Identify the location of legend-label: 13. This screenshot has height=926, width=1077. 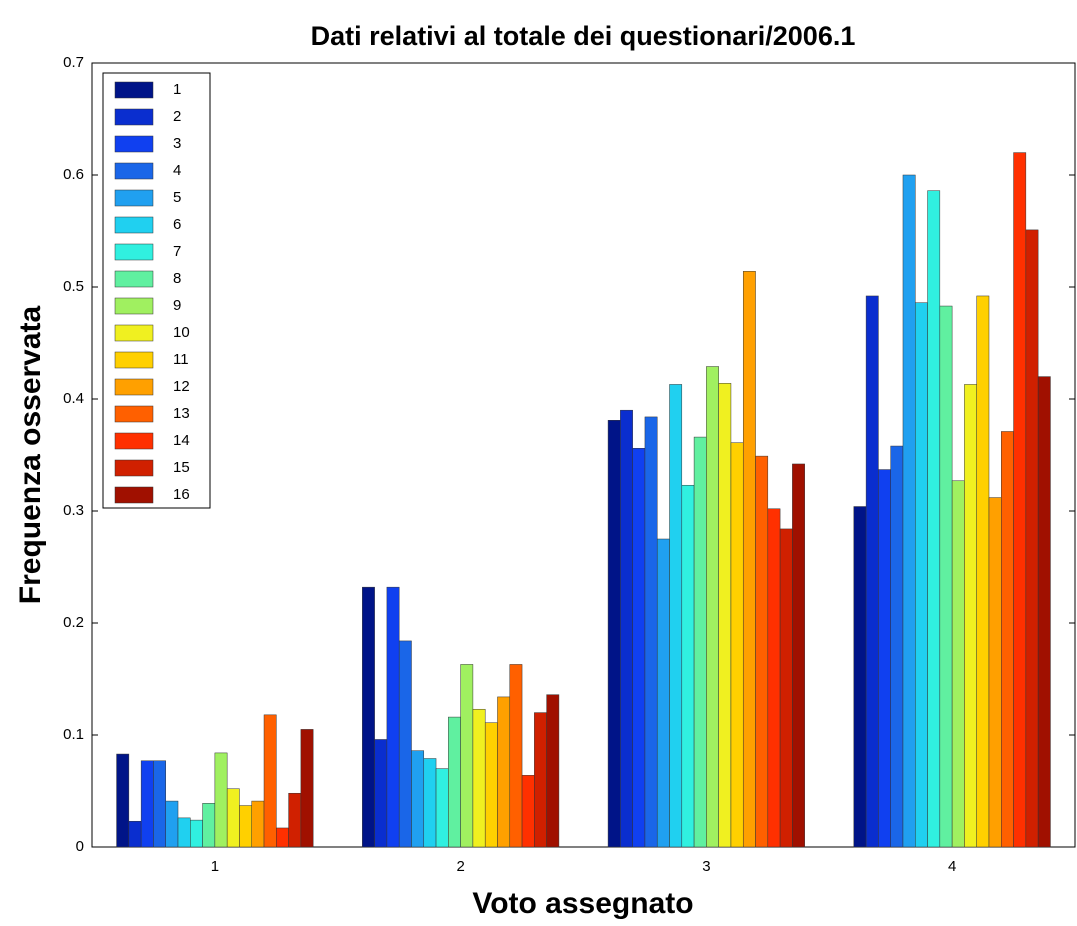
(181, 413).